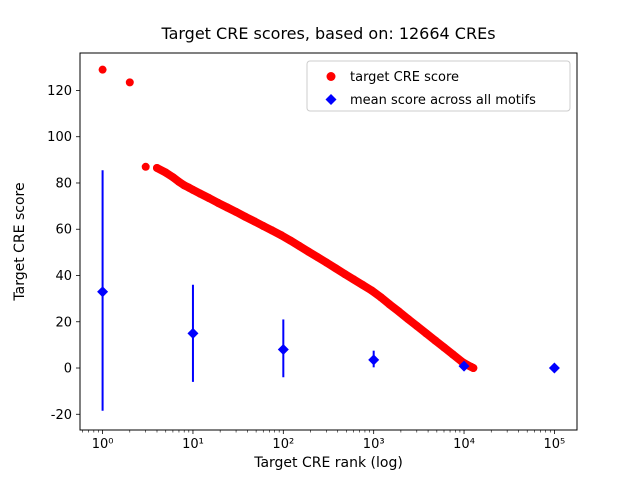 Image resolution: width=640 pixels, height=484 pixels. What do you see at coordinates (103, 444) in the screenshot?
I see `x-tick-label: 10⁰` at bounding box center [103, 444].